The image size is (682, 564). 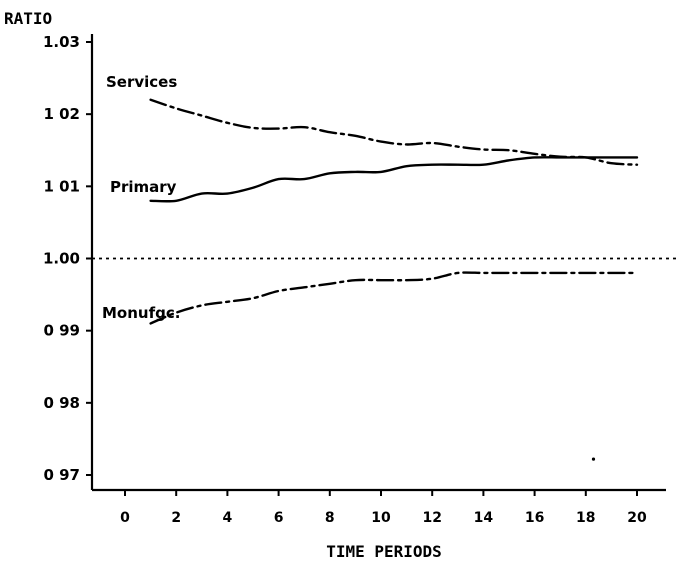 What do you see at coordinates (431, 518) in the screenshot?
I see `x-tick-label: 12` at bounding box center [431, 518].